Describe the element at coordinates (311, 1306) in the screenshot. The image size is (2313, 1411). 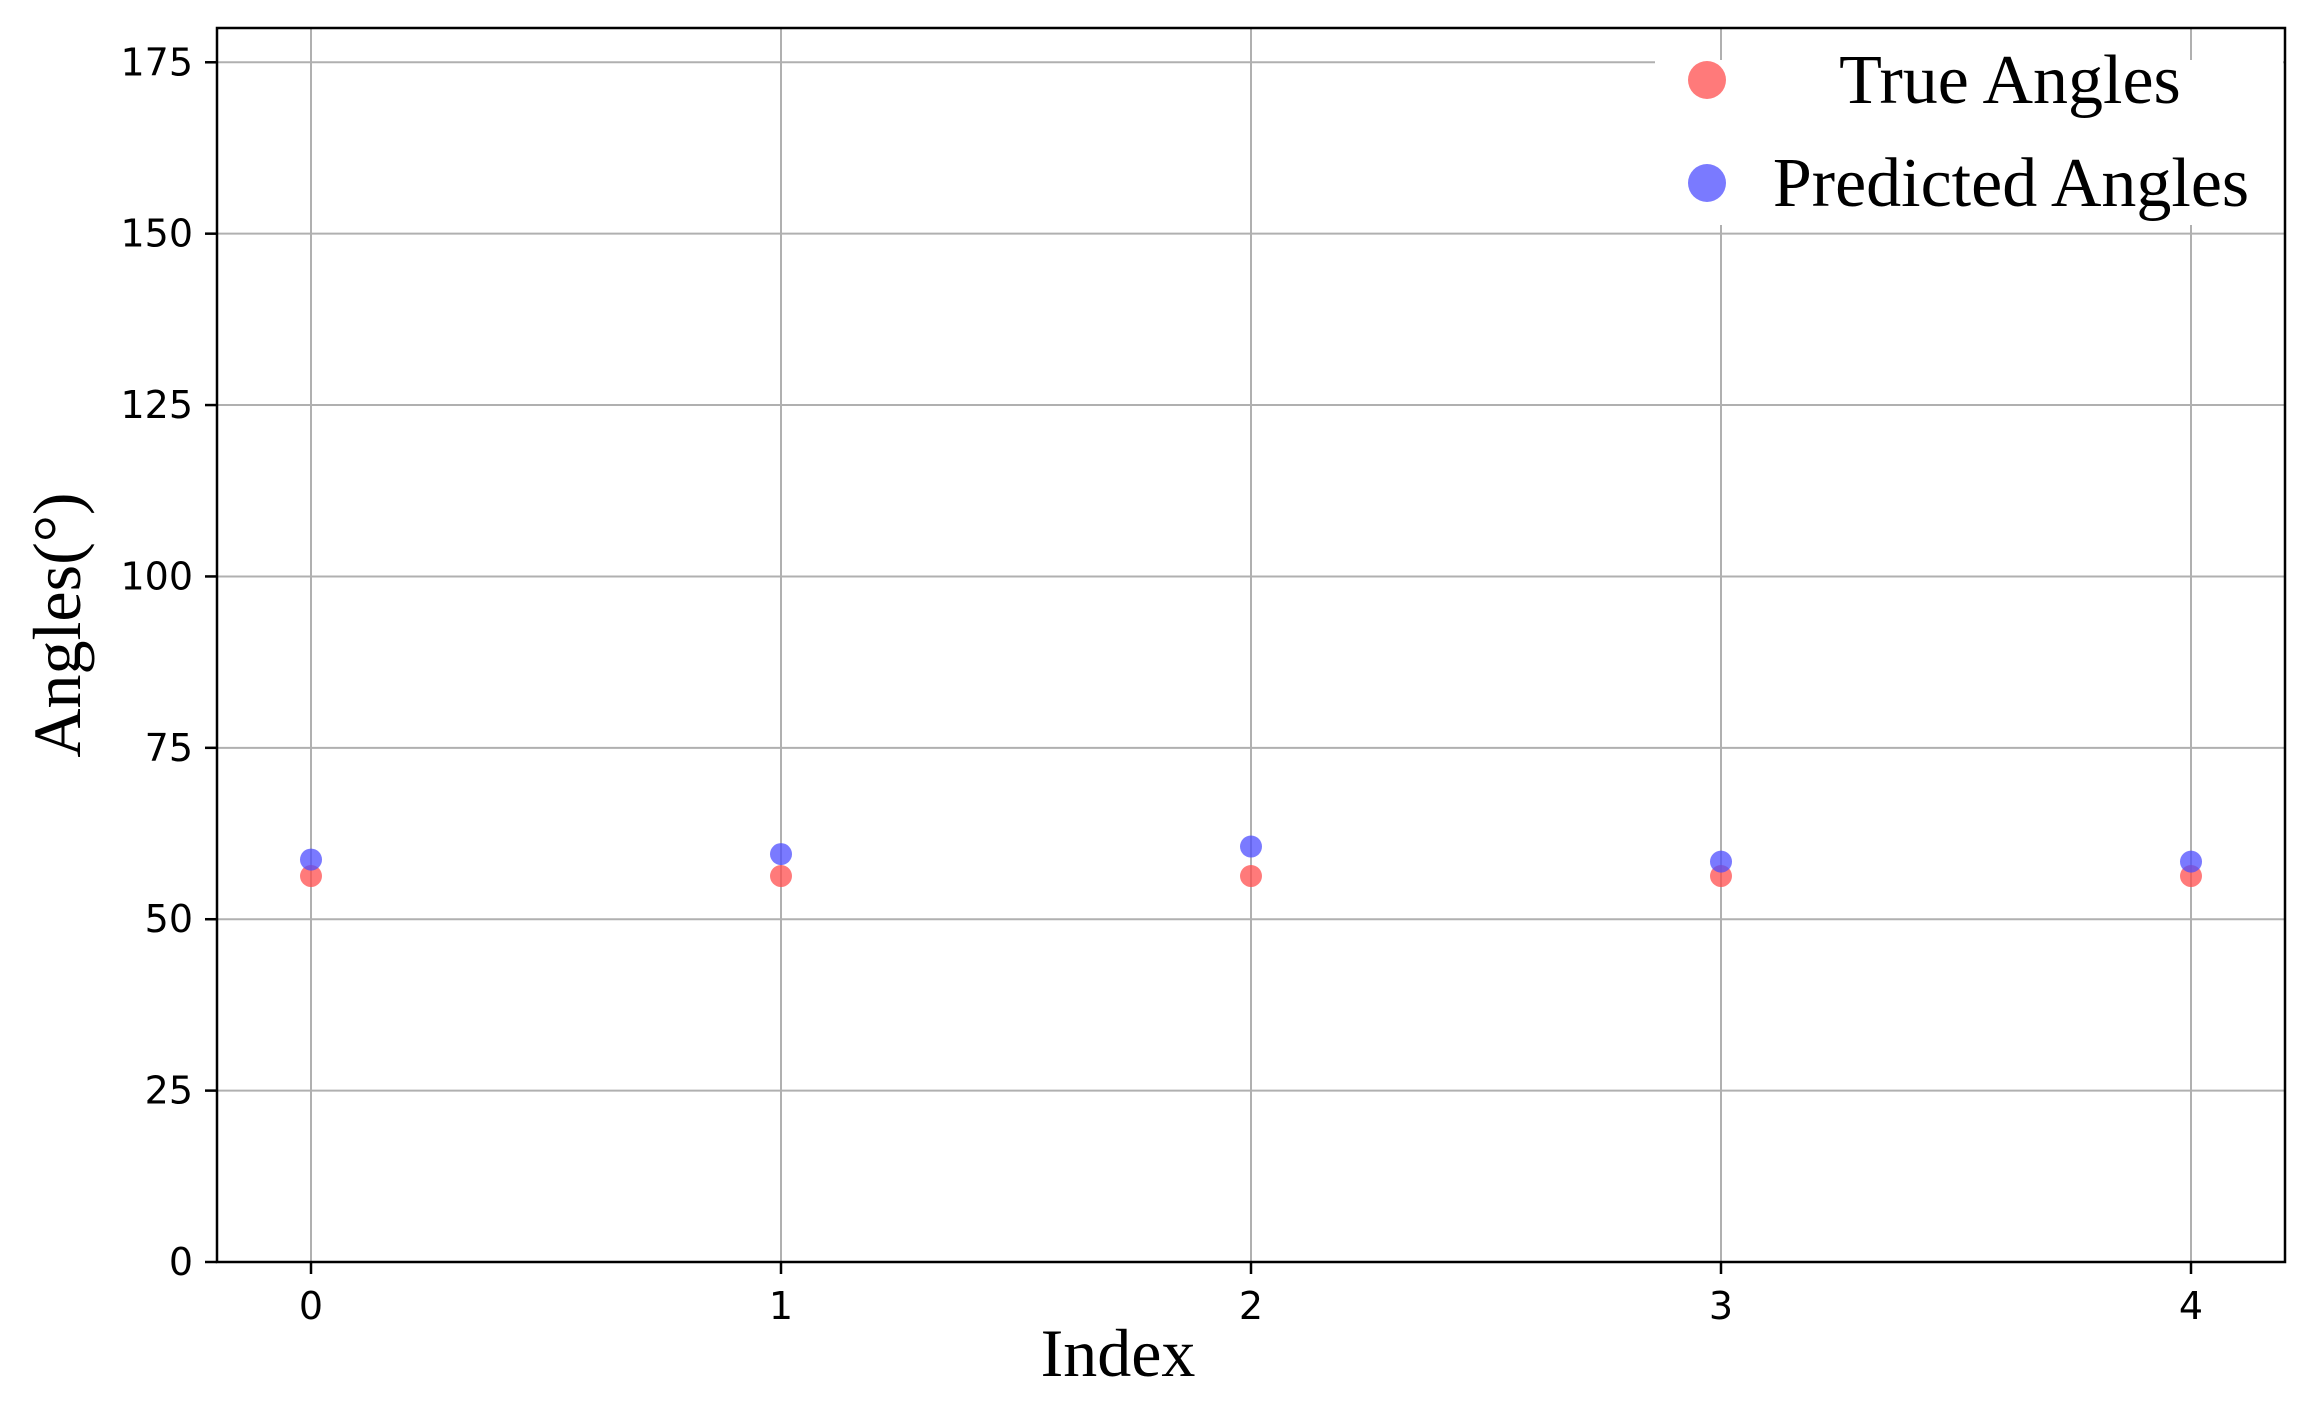
I see `x-tick-label: 0` at that location.